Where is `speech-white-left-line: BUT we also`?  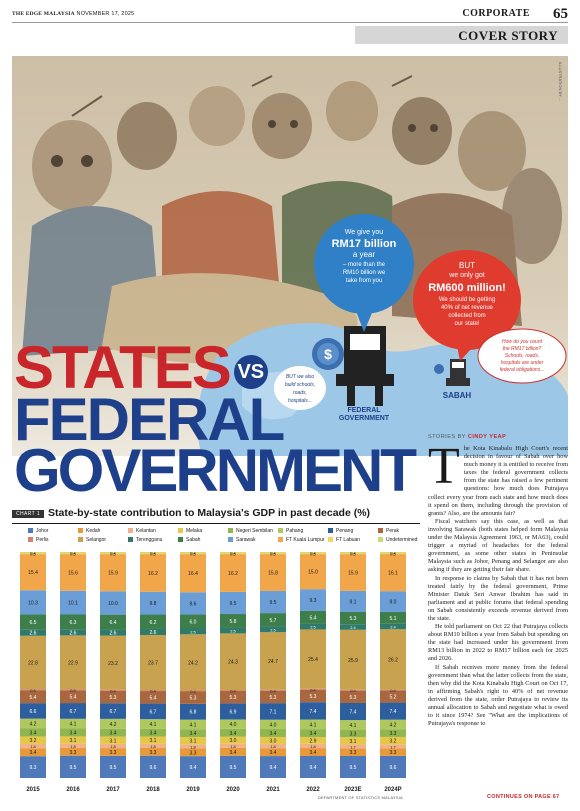 speech-white-left-line: BUT we also is located at coordinates (300, 377).